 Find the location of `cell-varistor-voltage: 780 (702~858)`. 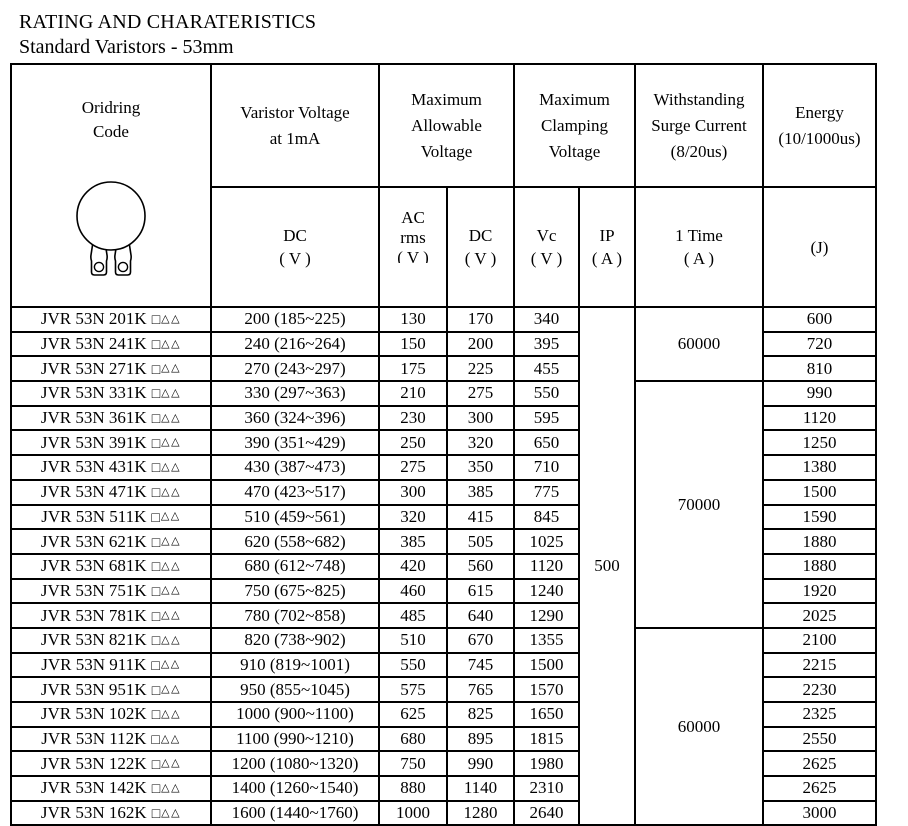

cell-varistor-voltage: 780 (702~858) is located at coordinates (295, 615).